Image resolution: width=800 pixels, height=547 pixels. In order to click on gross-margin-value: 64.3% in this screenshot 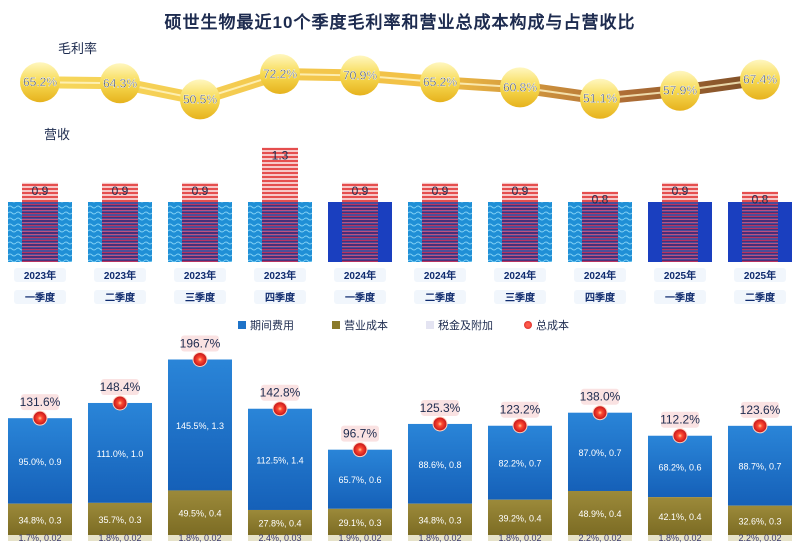, I will do `click(120, 83)`.